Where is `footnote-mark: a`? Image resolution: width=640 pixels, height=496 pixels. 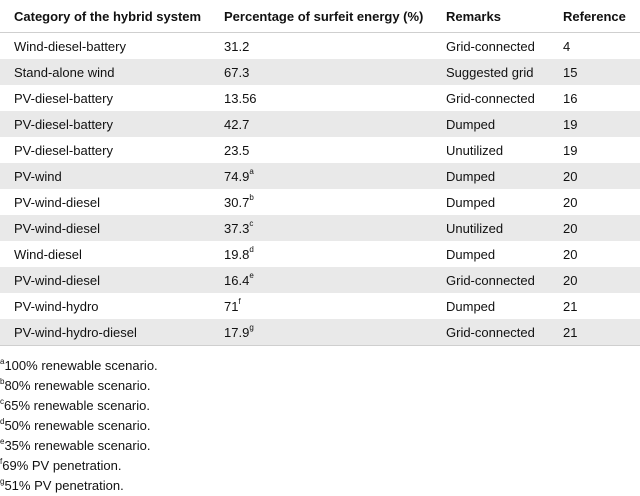 footnote-mark: a is located at coordinates (251, 172).